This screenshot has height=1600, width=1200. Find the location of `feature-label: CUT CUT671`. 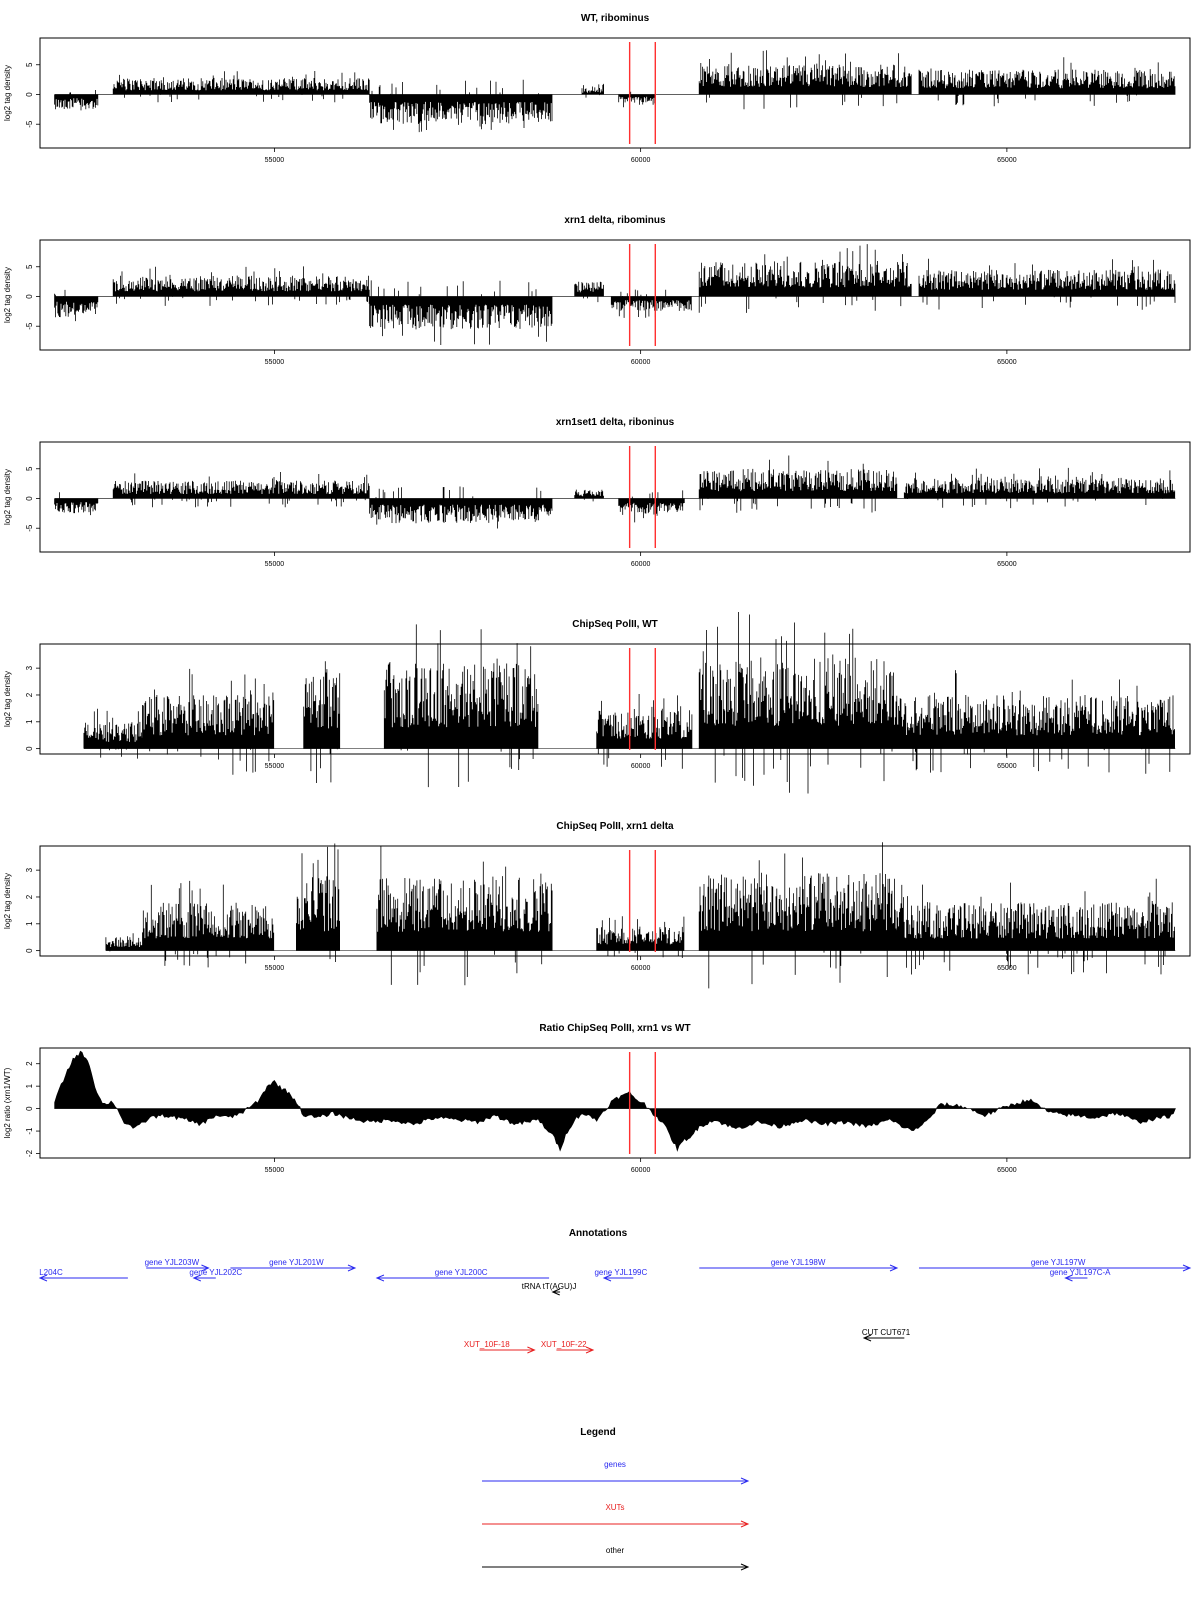

feature-label: CUT CUT671 is located at coordinates (886, 1332).